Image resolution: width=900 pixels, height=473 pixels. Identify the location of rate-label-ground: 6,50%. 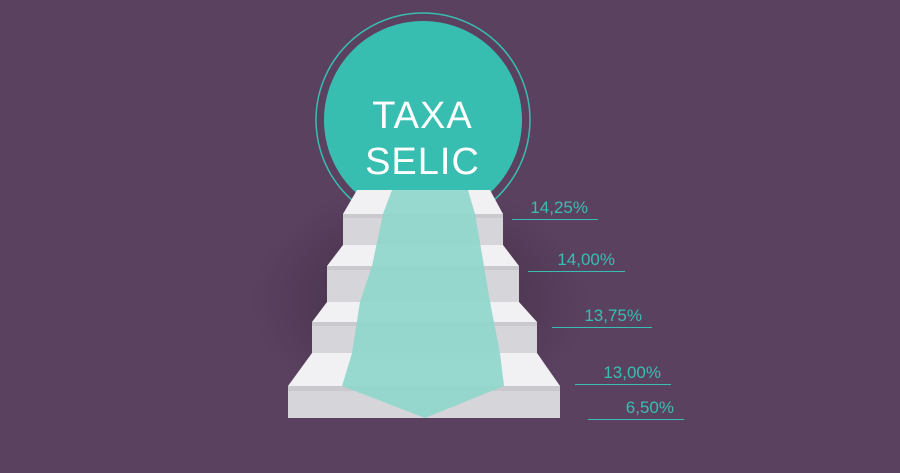
(636, 409).